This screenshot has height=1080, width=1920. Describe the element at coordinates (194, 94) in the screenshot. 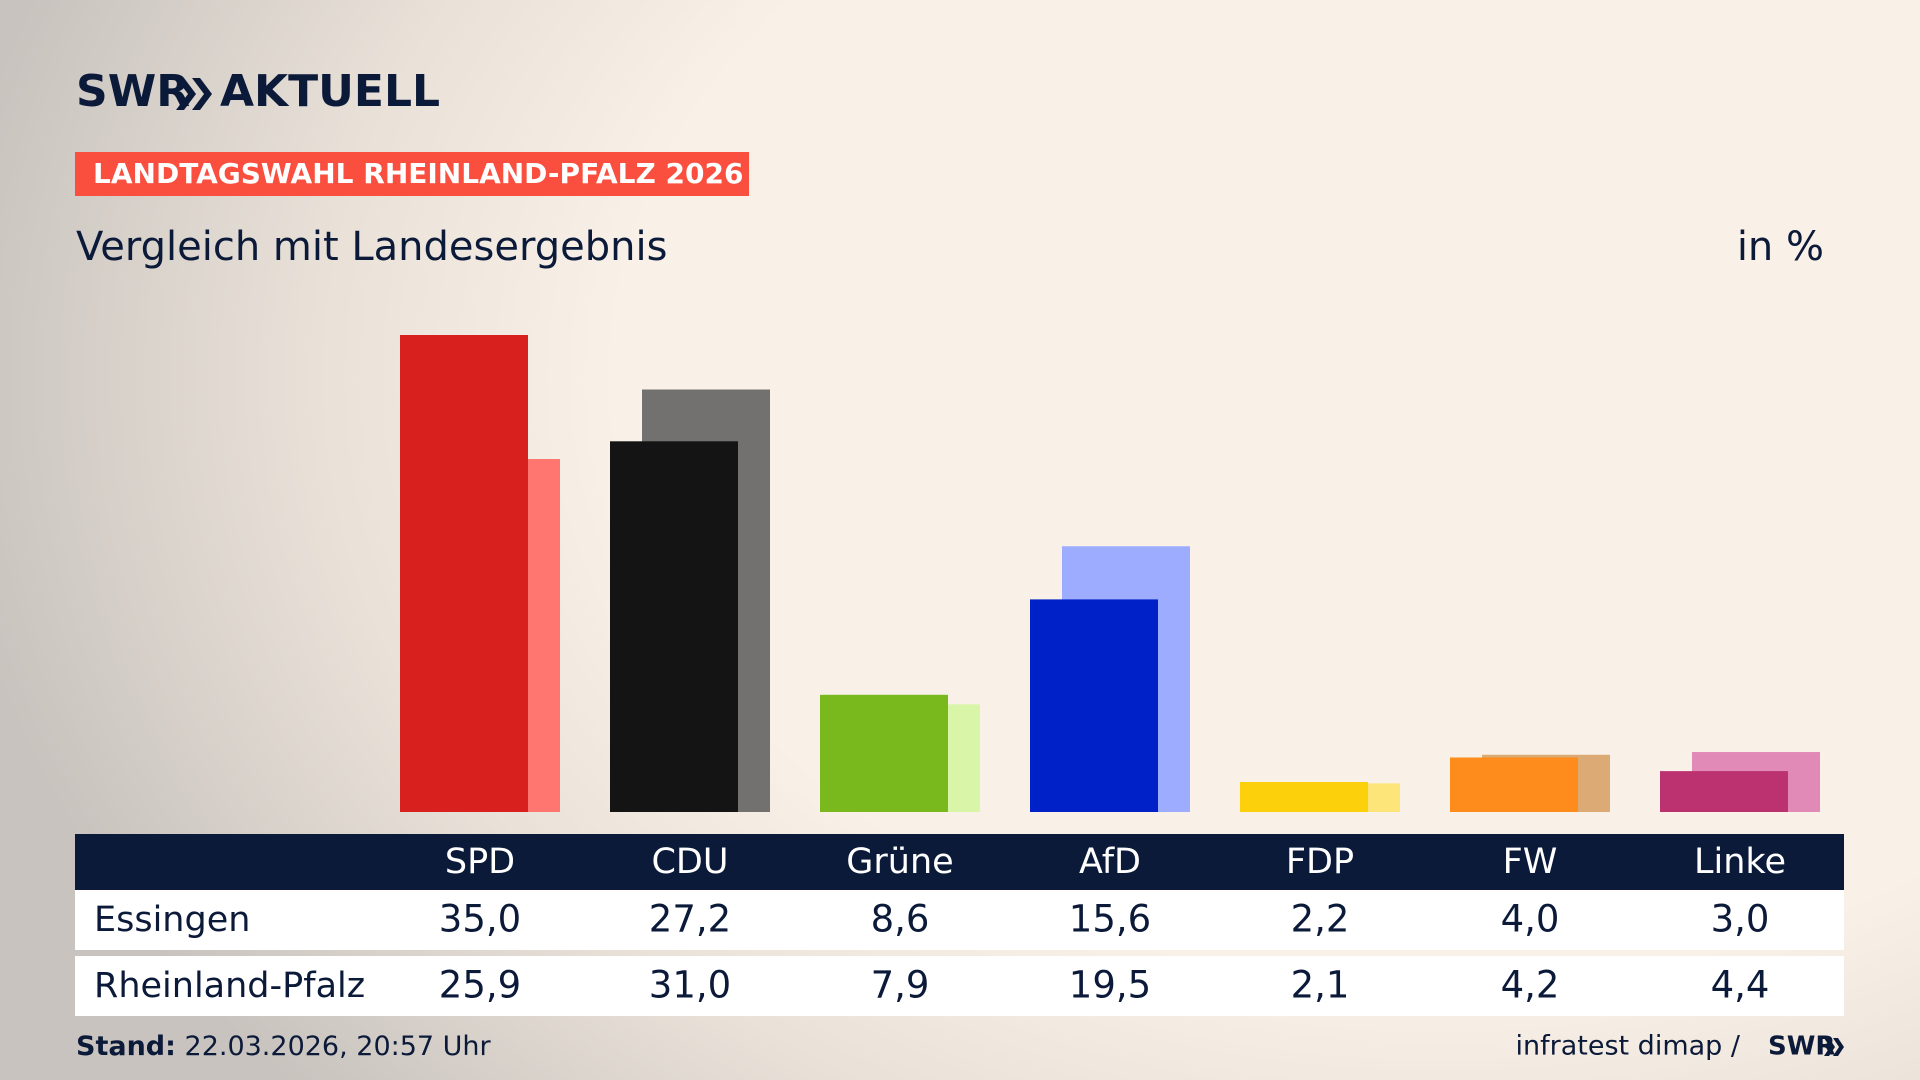

I see `logo-chevrons` at that location.